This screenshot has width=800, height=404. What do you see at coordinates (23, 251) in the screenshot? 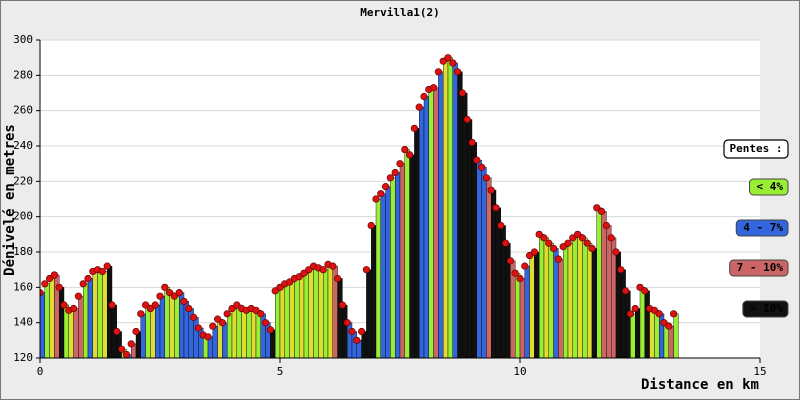
I see `y-tick-label: 180` at bounding box center [23, 251].